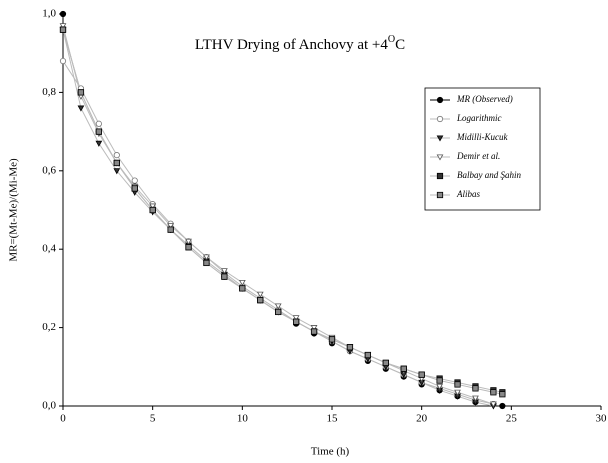 This screenshot has height=463, width=608. I want to click on y-tick-label: 0,4, so click(49, 249).